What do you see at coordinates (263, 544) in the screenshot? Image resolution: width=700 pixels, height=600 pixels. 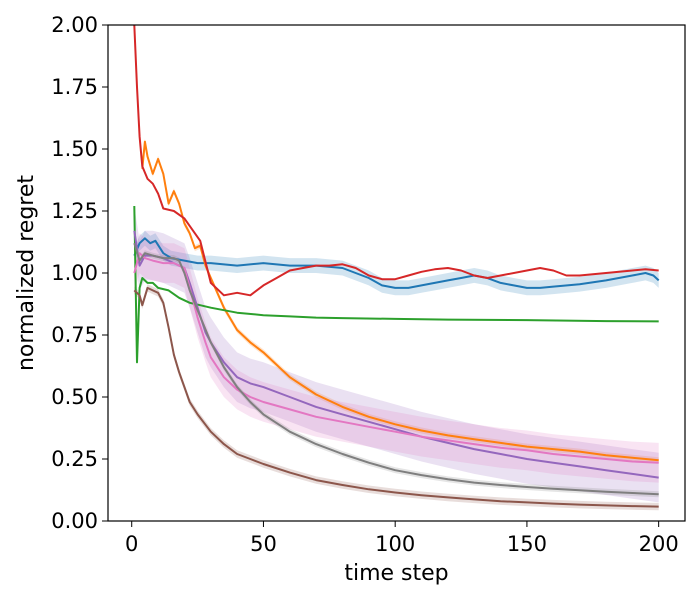 I see `x-tick-label: 50` at bounding box center [263, 544].